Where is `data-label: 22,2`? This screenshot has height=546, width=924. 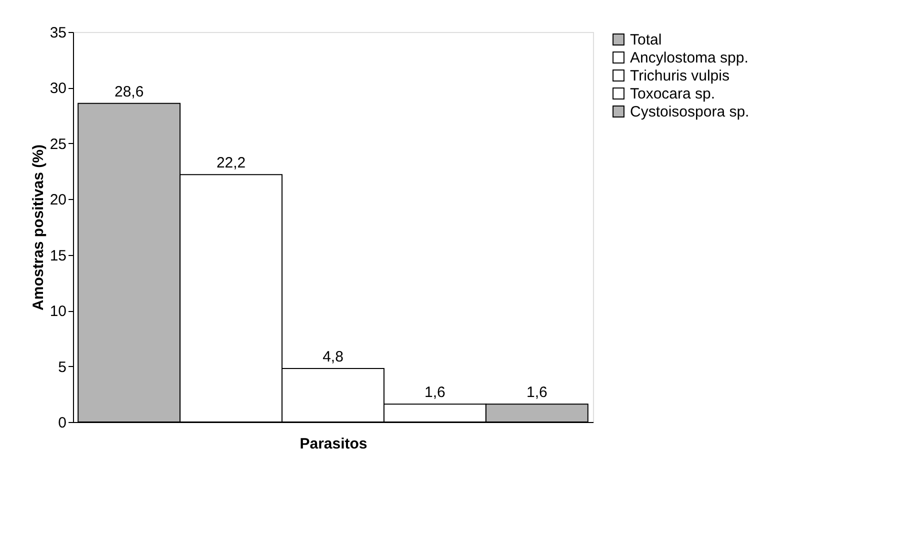 data-label: 22,2 is located at coordinates (231, 163).